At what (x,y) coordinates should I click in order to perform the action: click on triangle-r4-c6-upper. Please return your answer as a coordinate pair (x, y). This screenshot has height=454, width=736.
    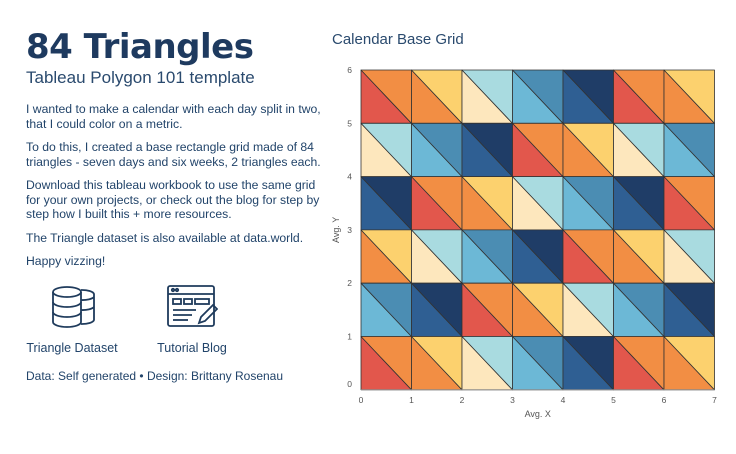
    Looking at the image, I should click on (689, 149).